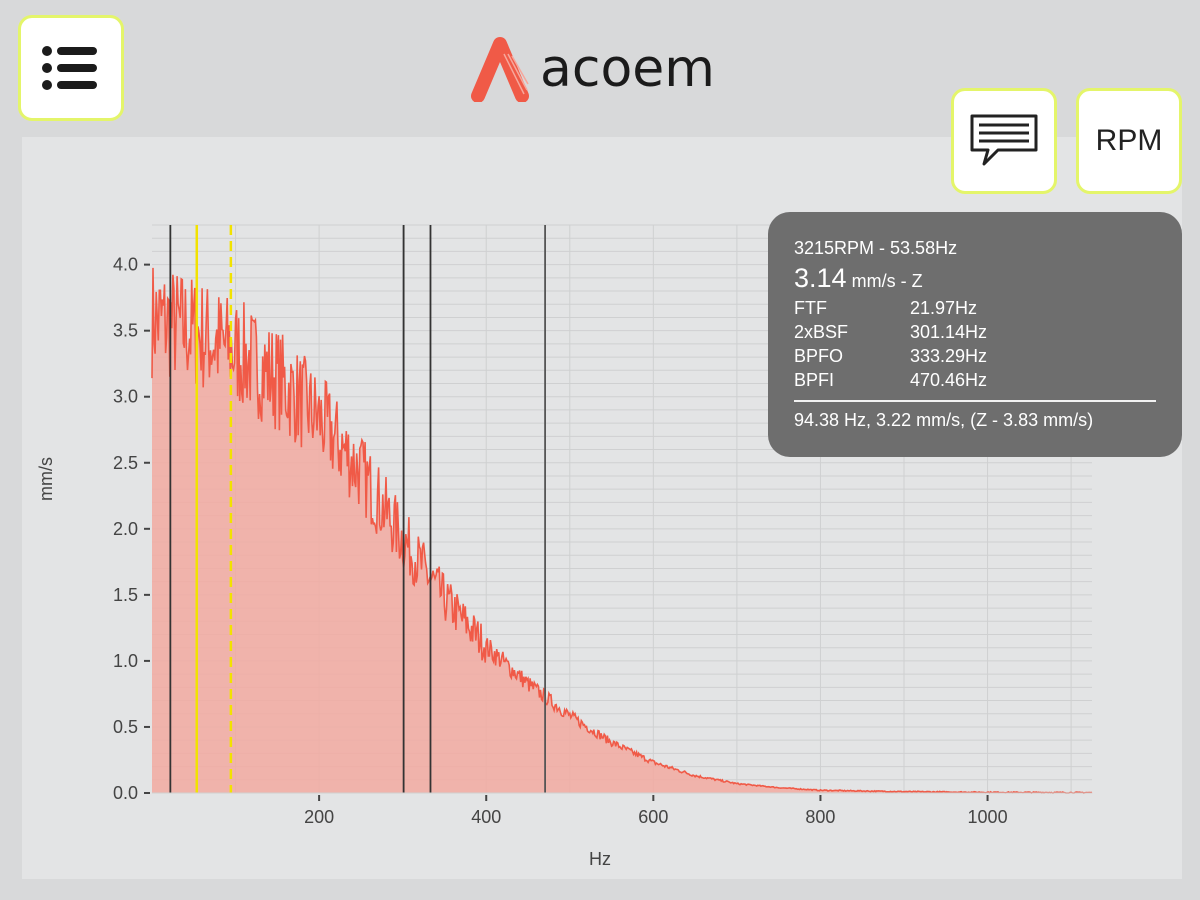 This screenshot has height=900, width=1200. What do you see at coordinates (125, 463) in the screenshot?
I see `y-tick-label: 2.5` at bounding box center [125, 463].